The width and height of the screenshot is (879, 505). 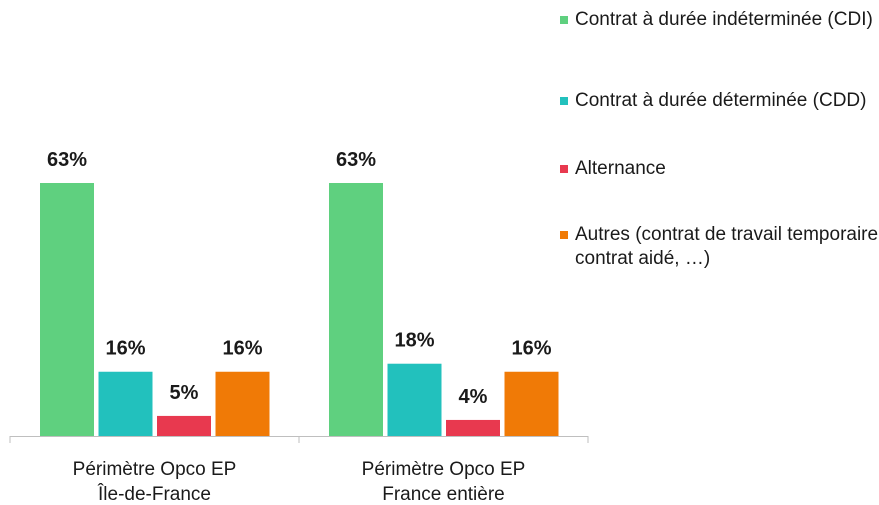 What do you see at coordinates (620, 168) in the screenshot?
I see `legend-label: Alternance` at bounding box center [620, 168].